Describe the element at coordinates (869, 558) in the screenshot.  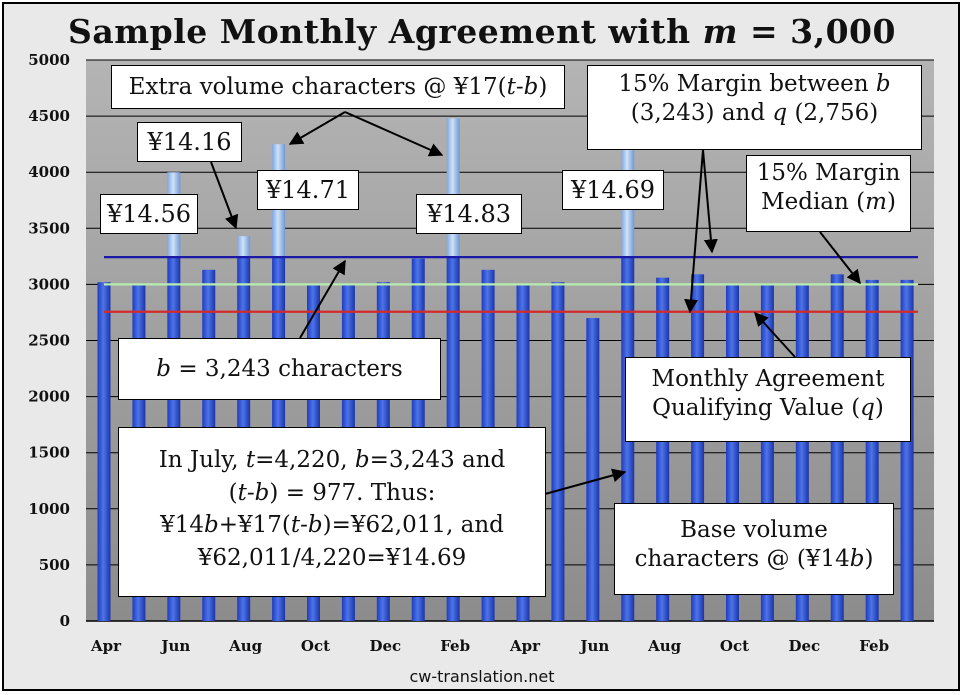
I see `base-line-2-end: )` at that location.